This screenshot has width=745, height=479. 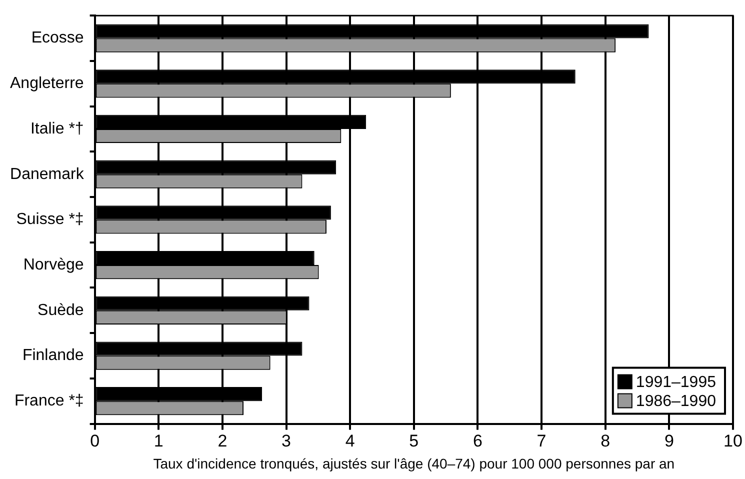 I want to click on y-tick-label: Suède, so click(x=61, y=310).